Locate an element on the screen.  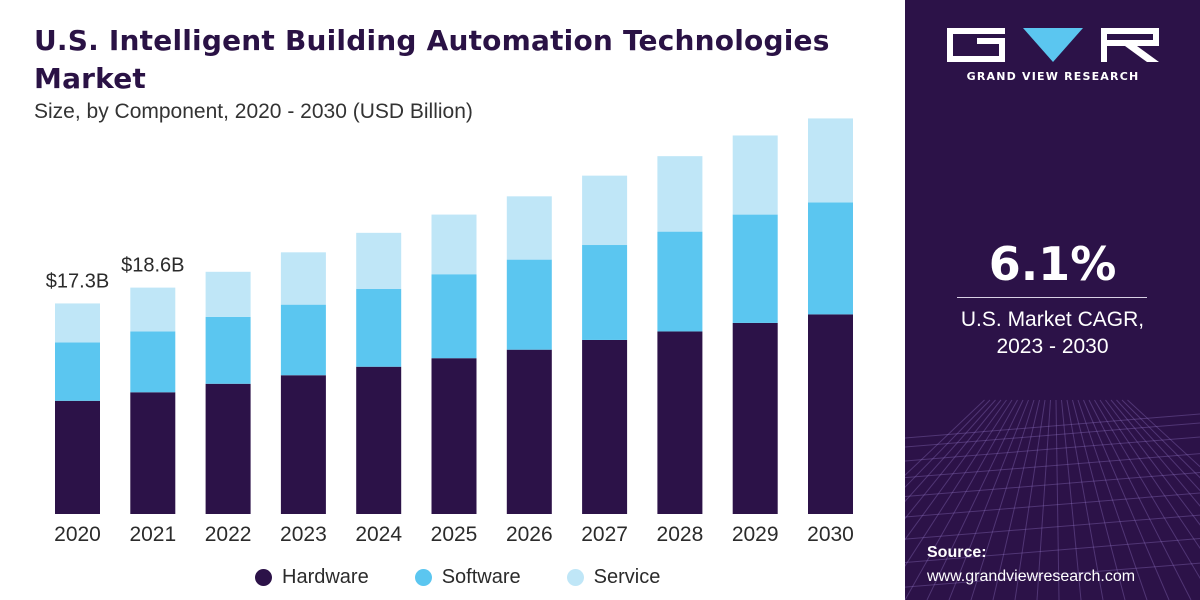
bar-hardware-2022 is located at coordinates (228, 448).